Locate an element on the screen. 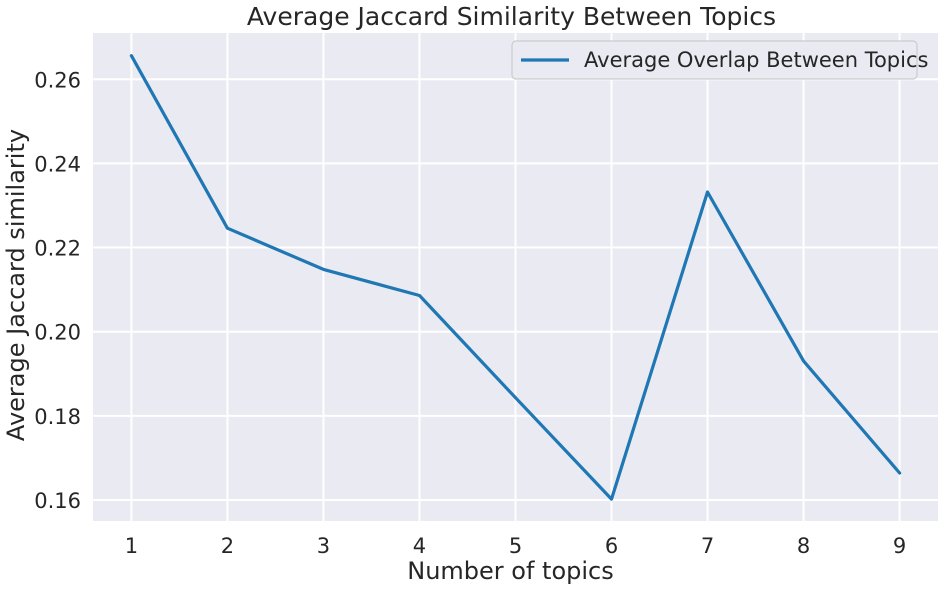 This screenshot has height=590, width=948. y-tick-label: 0.18 is located at coordinates (57, 417).